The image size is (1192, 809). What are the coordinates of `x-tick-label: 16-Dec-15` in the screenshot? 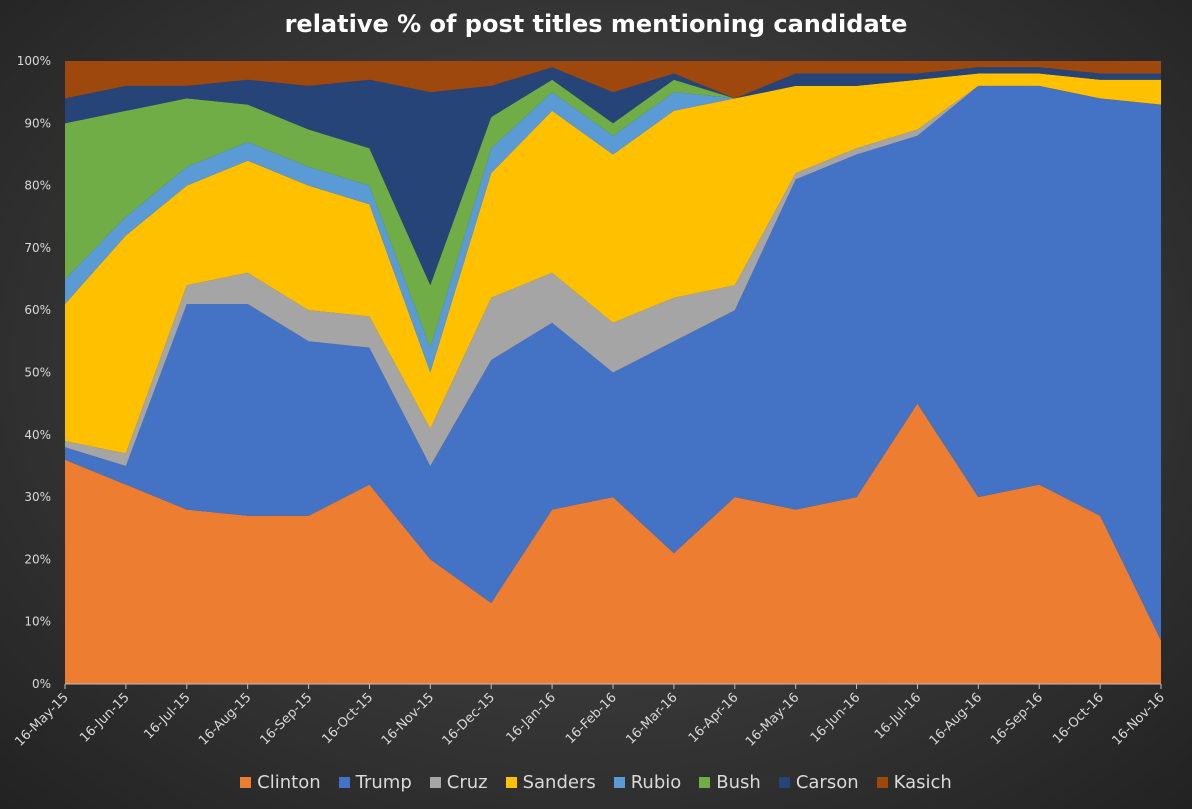 It's located at (469, 719).